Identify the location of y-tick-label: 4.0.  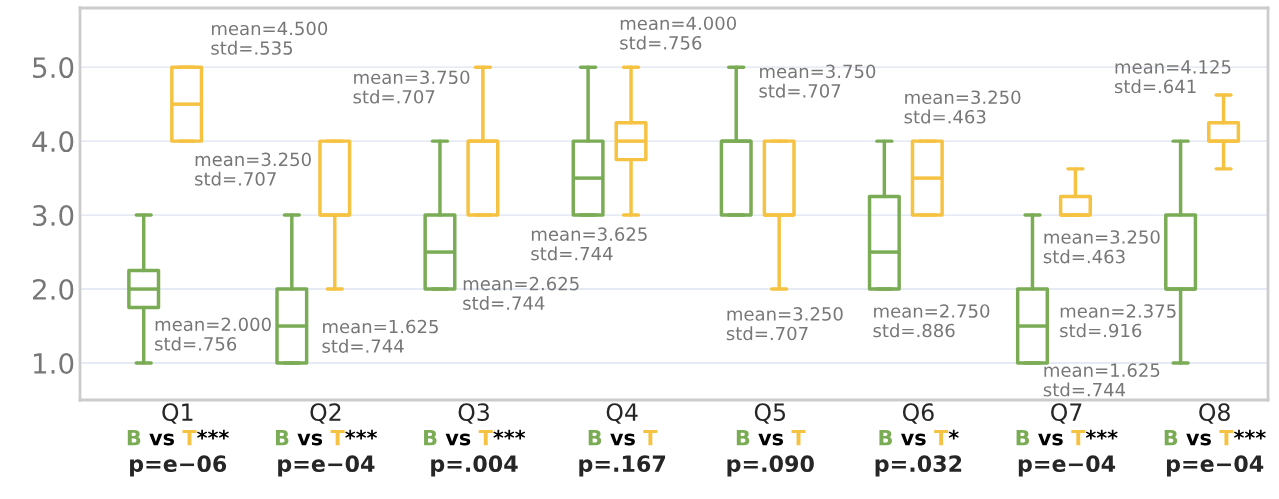
(53, 142).